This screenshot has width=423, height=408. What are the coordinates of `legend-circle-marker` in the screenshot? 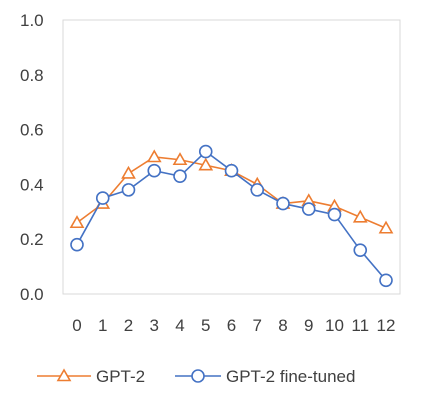 It's located at (198, 376).